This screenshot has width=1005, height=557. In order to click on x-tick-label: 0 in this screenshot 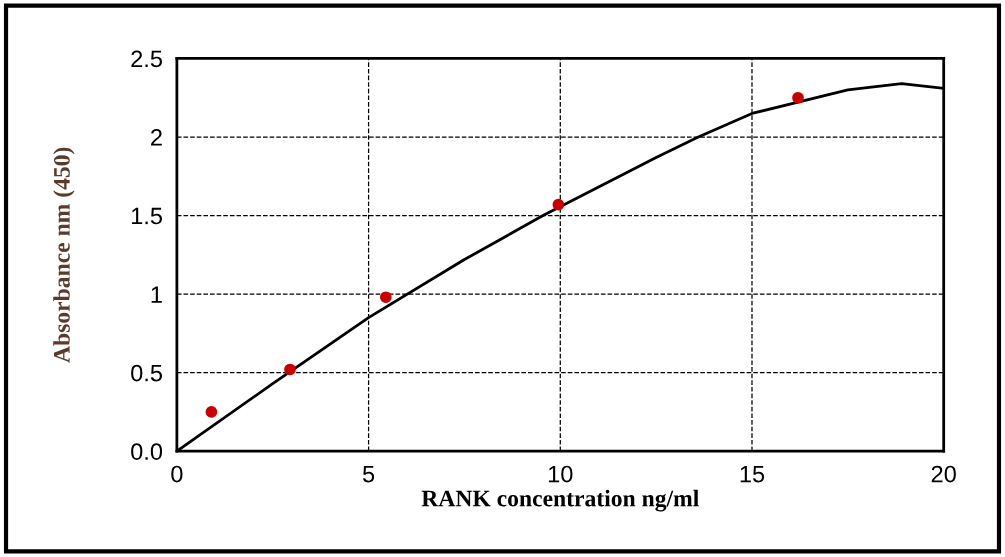, I will do `click(177, 474)`.